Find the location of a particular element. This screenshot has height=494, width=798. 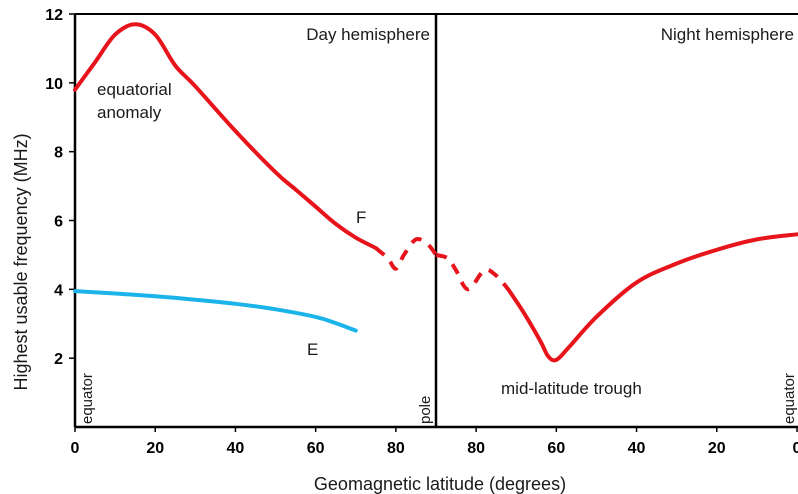

x-tick-group: 0 20 40 60 80 80 60 40 20 0 is located at coordinates (434, 442).